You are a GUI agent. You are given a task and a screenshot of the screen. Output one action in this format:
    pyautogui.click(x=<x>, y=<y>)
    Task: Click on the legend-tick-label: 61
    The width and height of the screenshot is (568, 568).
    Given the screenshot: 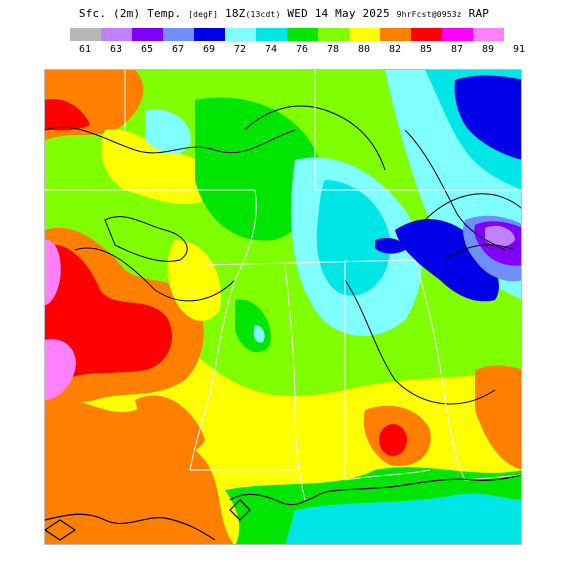 What is the action you would take?
    pyautogui.click(x=85, y=49)
    